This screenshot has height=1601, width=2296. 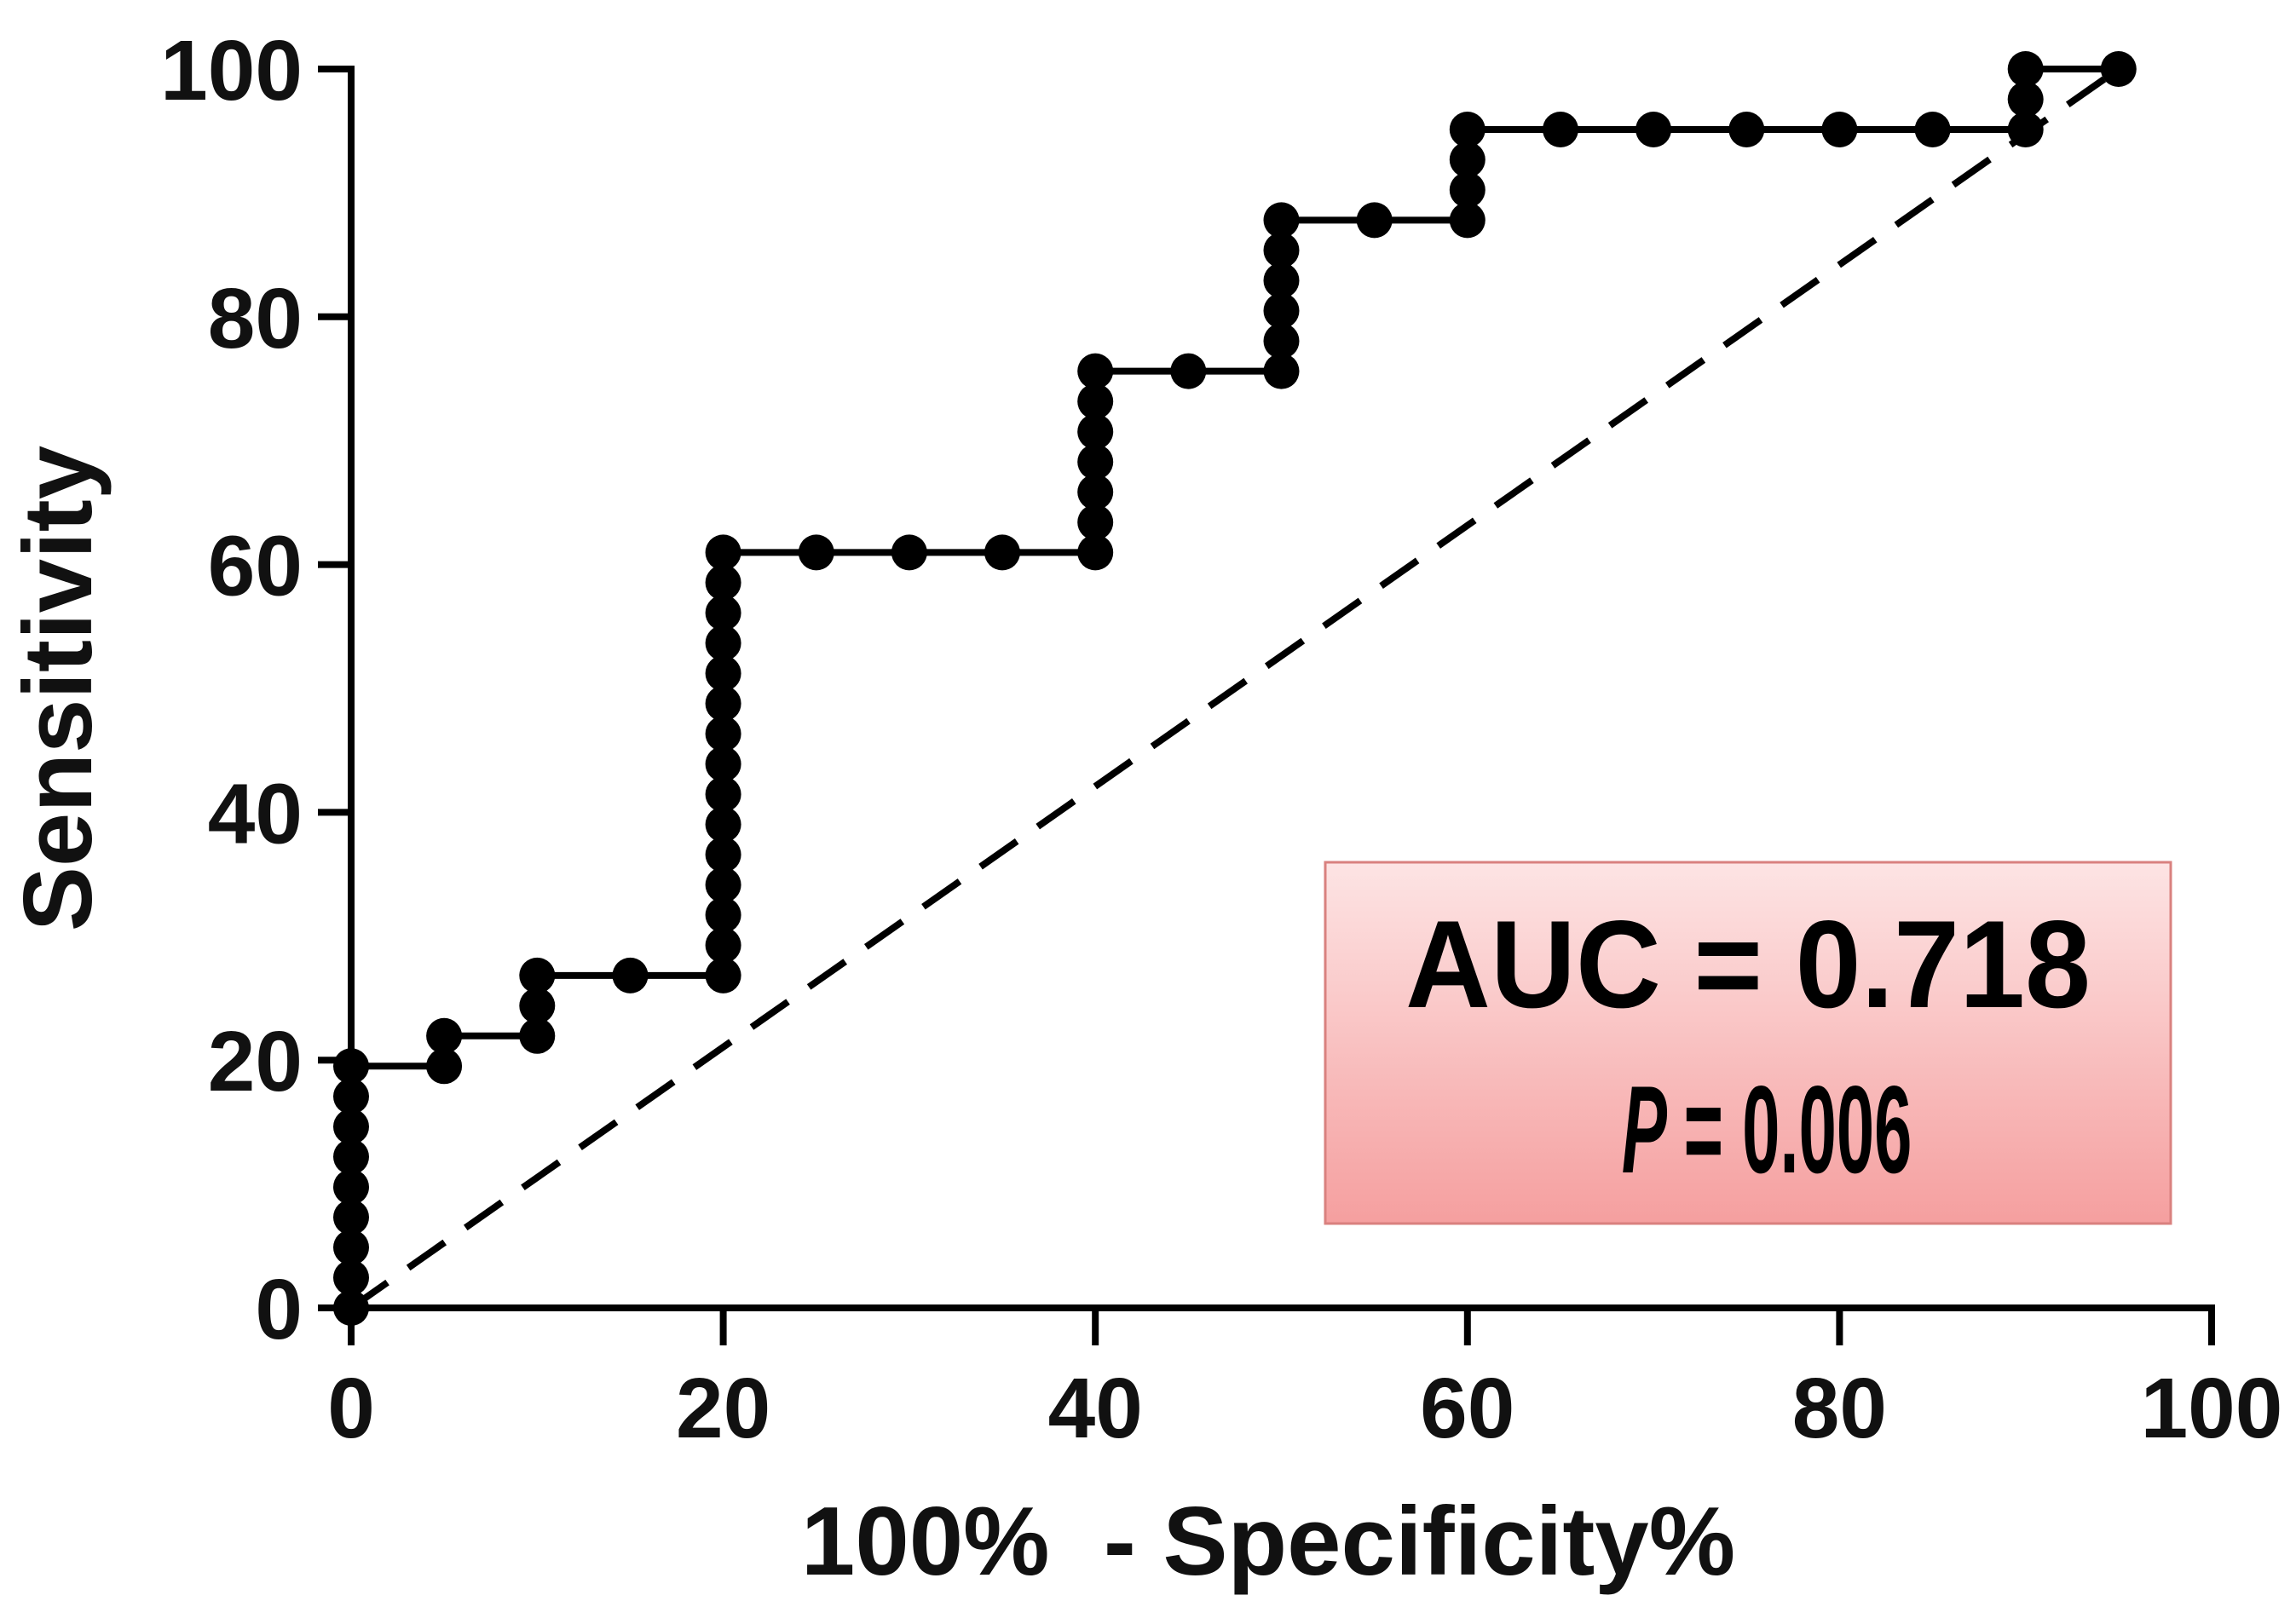 I want to click on y-tick-label: 40, so click(x=255, y=813).